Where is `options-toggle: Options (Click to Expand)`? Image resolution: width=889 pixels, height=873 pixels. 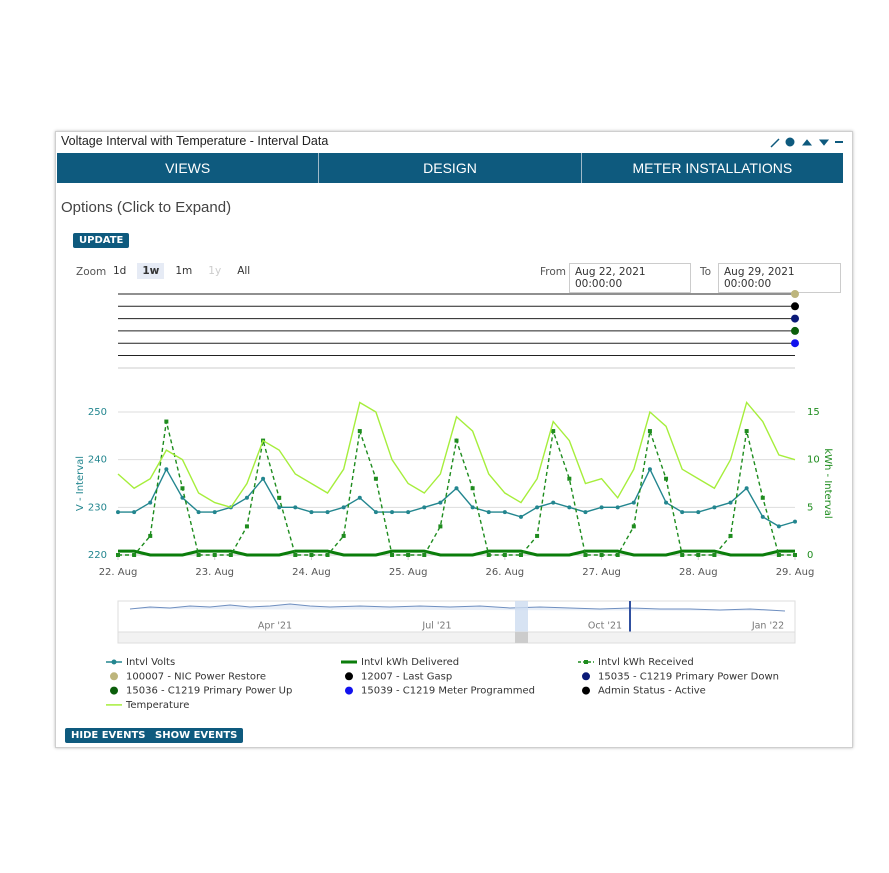 options-toggle: Options (Click to Expand) is located at coordinates (146, 207).